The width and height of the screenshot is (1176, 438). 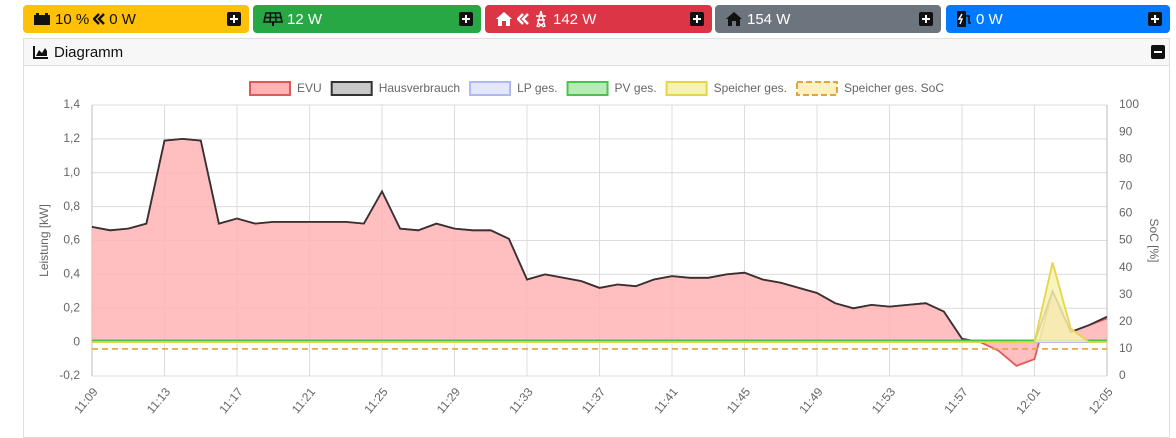 What do you see at coordinates (44, 240) in the screenshot?
I see `y-axis-title: Leistung [kW]` at bounding box center [44, 240].